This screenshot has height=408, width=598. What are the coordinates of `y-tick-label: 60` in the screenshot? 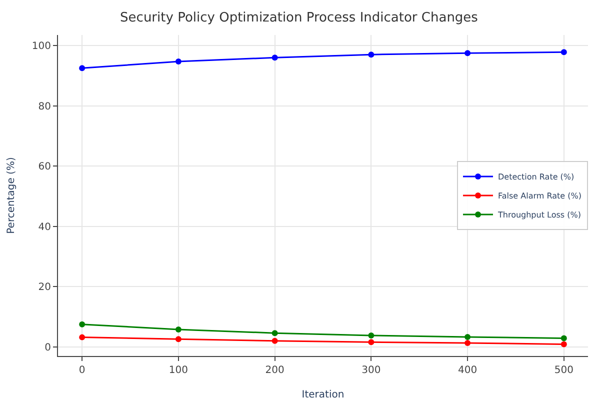 It's located at (44, 167).